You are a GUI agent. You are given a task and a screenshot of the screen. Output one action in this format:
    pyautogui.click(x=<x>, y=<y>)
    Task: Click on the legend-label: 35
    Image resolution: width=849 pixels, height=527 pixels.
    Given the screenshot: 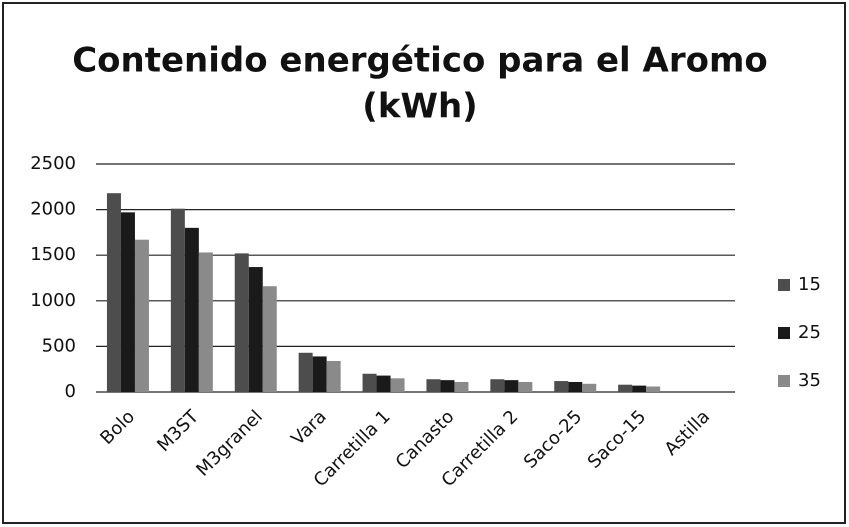 What is the action you would take?
    pyautogui.click(x=809, y=380)
    